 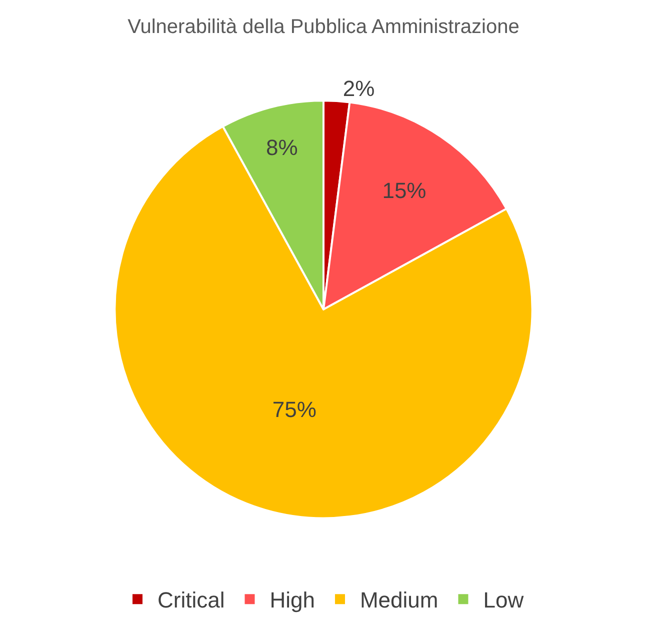 I want to click on data-label: 75%, so click(x=294, y=409).